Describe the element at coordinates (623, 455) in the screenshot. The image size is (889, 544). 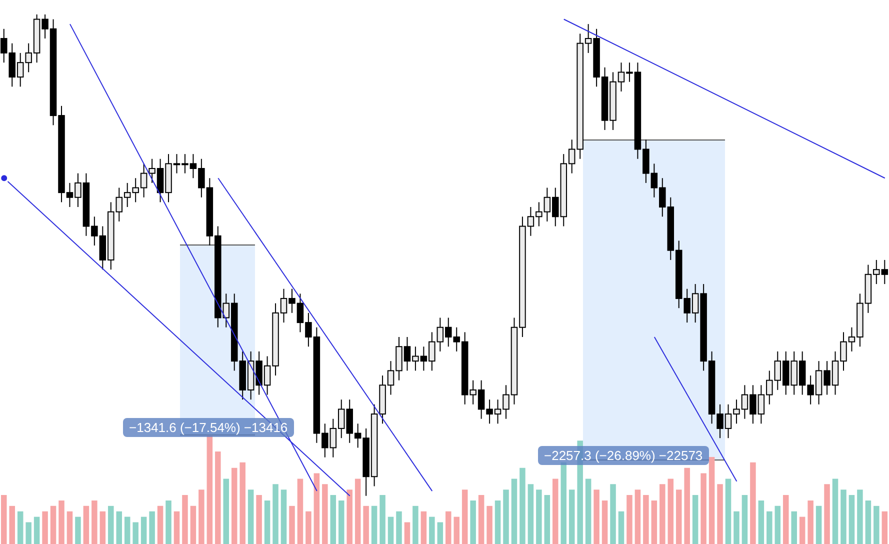
I see `annotation: −2257.3 (−26.89%) −22573` at that location.